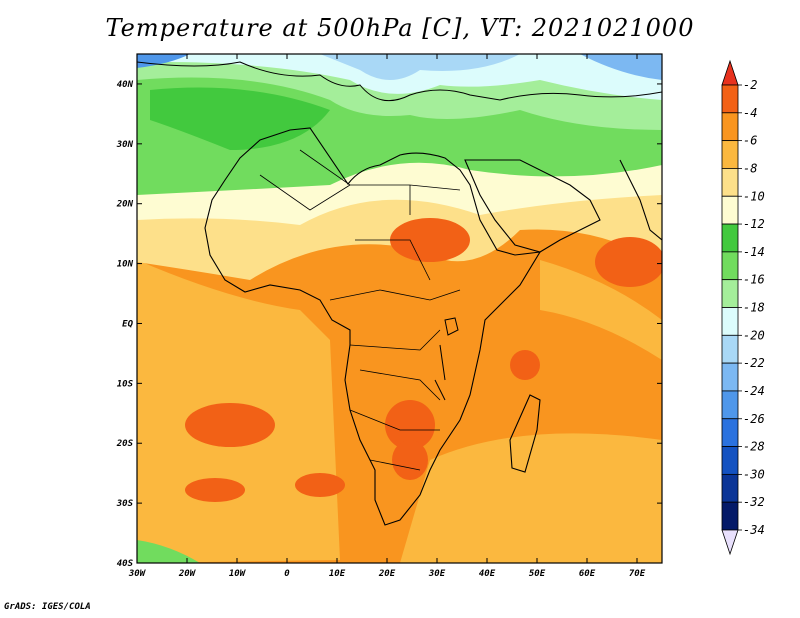  Describe the element at coordinates (125, 444) in the screenshot. I see `lat-tick-label: 20S` at that location.